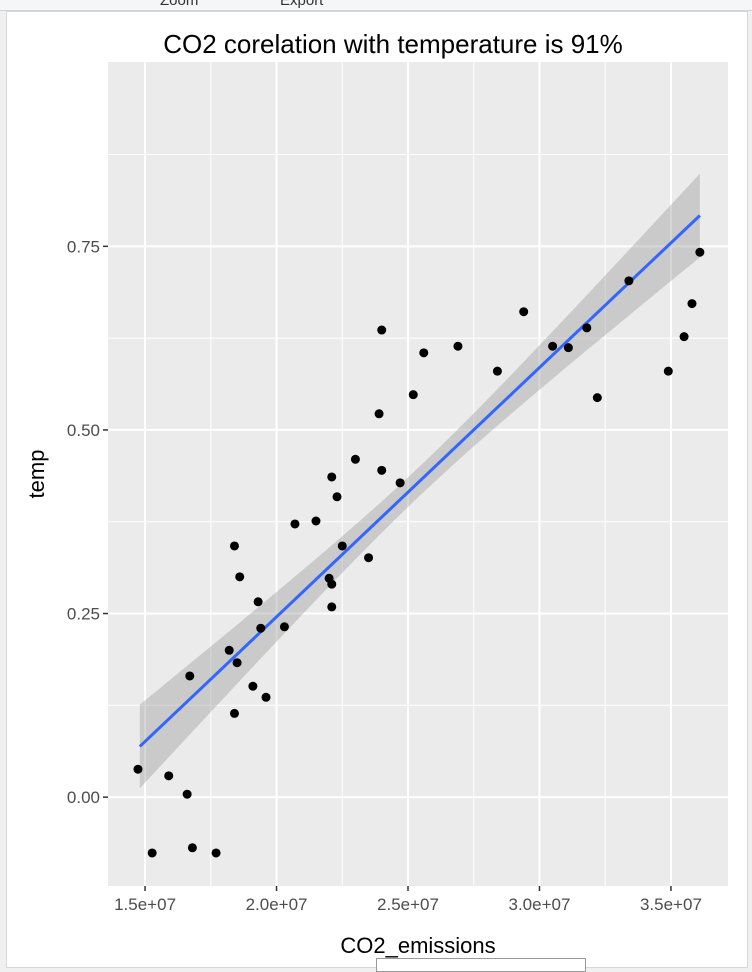  What do you see at coordinates (277, 904) in the screenshot?
I see `x-tick-label: 2.0e+07` at bounding box center [277, 904].